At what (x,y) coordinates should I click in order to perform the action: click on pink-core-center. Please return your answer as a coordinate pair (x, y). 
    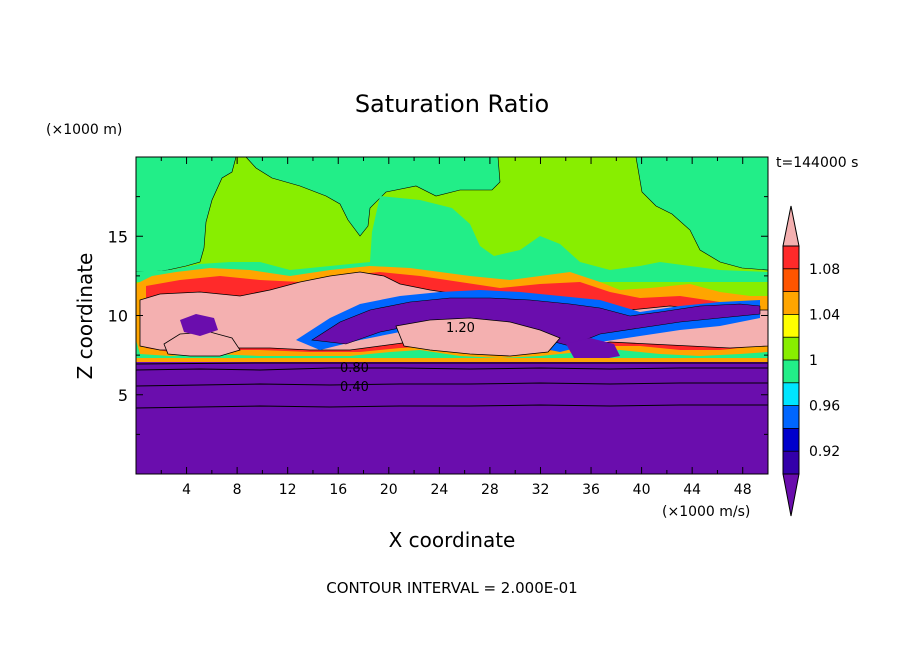
    Looking at the image, I should click on (478, 337).